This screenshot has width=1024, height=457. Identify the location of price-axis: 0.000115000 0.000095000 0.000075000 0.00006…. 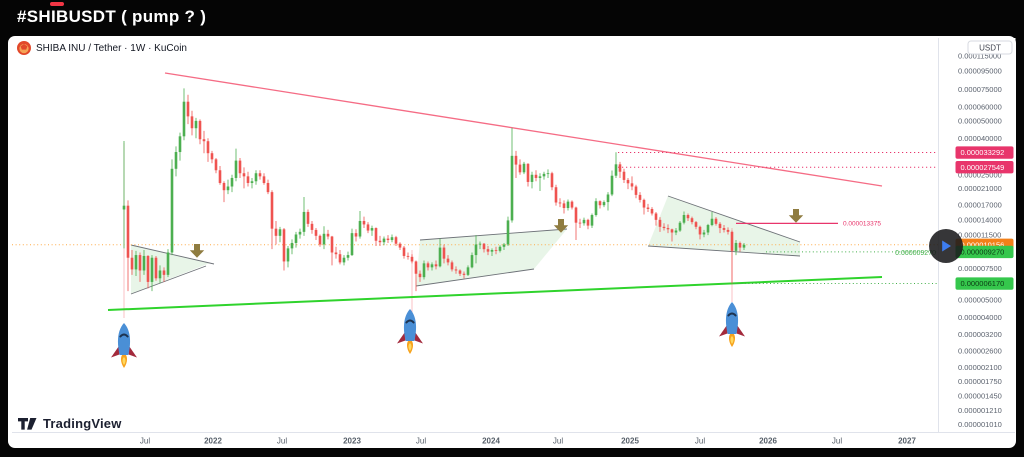
(977, 235).